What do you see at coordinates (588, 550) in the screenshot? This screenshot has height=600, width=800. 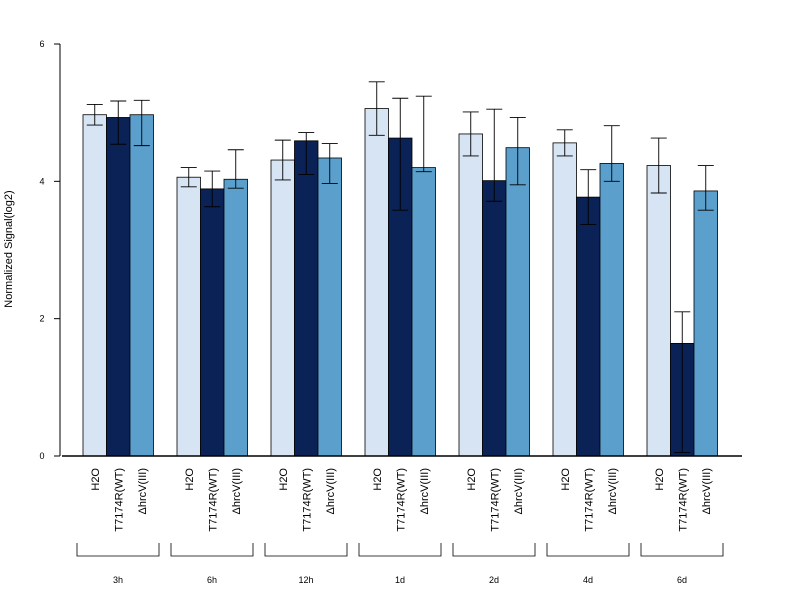 I see `group-bracket-4d` at bounding box center [588, 550].